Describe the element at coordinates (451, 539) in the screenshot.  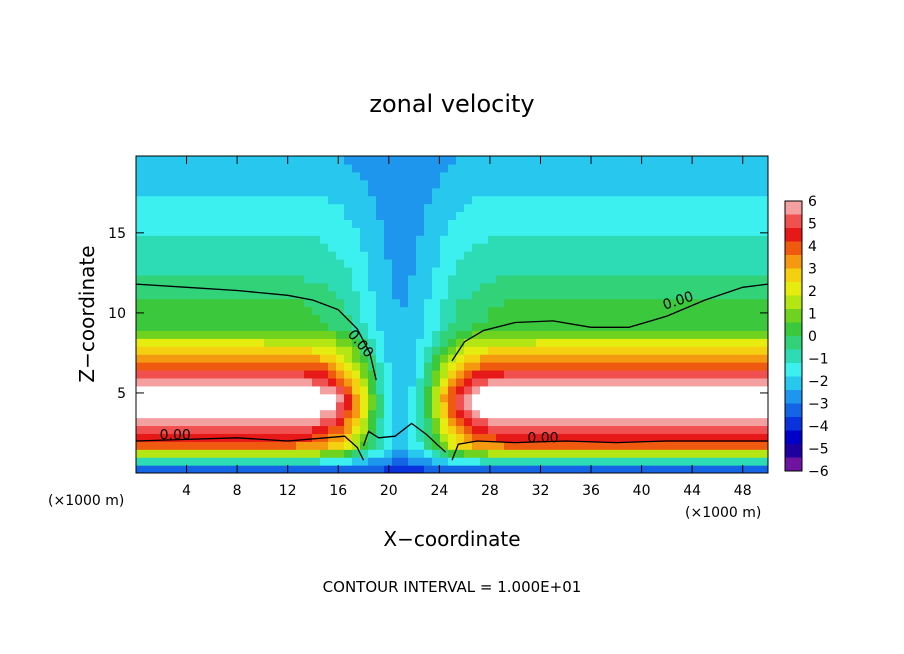
I see `x-axis-label: X−coordinate` at that location.